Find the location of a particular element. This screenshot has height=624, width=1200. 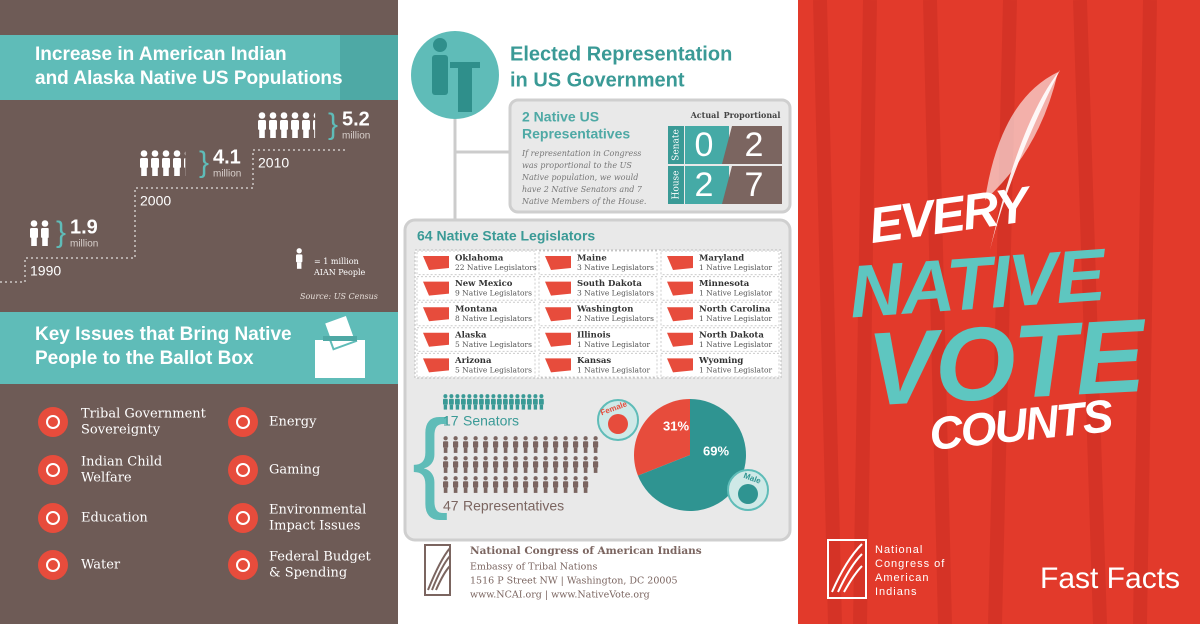

footer-org: National Congress of American Indians is located at coordinates (586, 551).